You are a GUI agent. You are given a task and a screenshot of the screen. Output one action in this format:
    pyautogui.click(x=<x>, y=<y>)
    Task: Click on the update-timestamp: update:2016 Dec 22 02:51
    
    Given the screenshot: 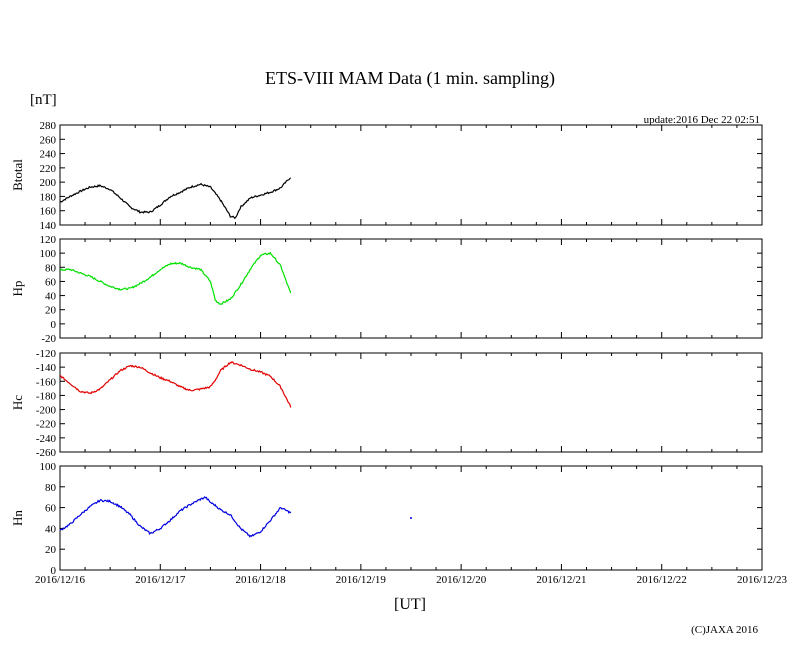 What is the action you would take?
    pyautogui.click(x=702, y=120)
    